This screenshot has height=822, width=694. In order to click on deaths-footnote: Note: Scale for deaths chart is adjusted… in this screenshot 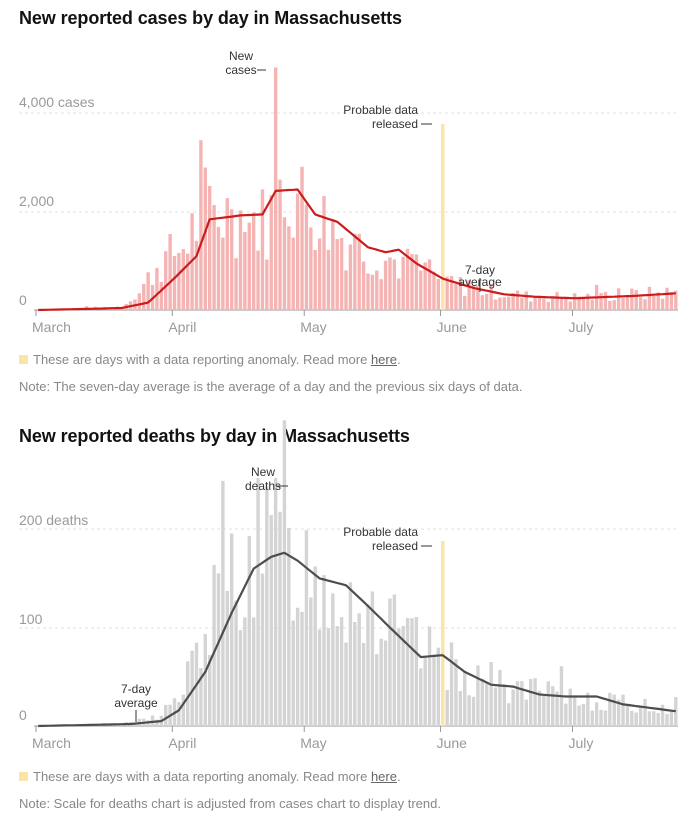, I will do `click(230, 803)`.